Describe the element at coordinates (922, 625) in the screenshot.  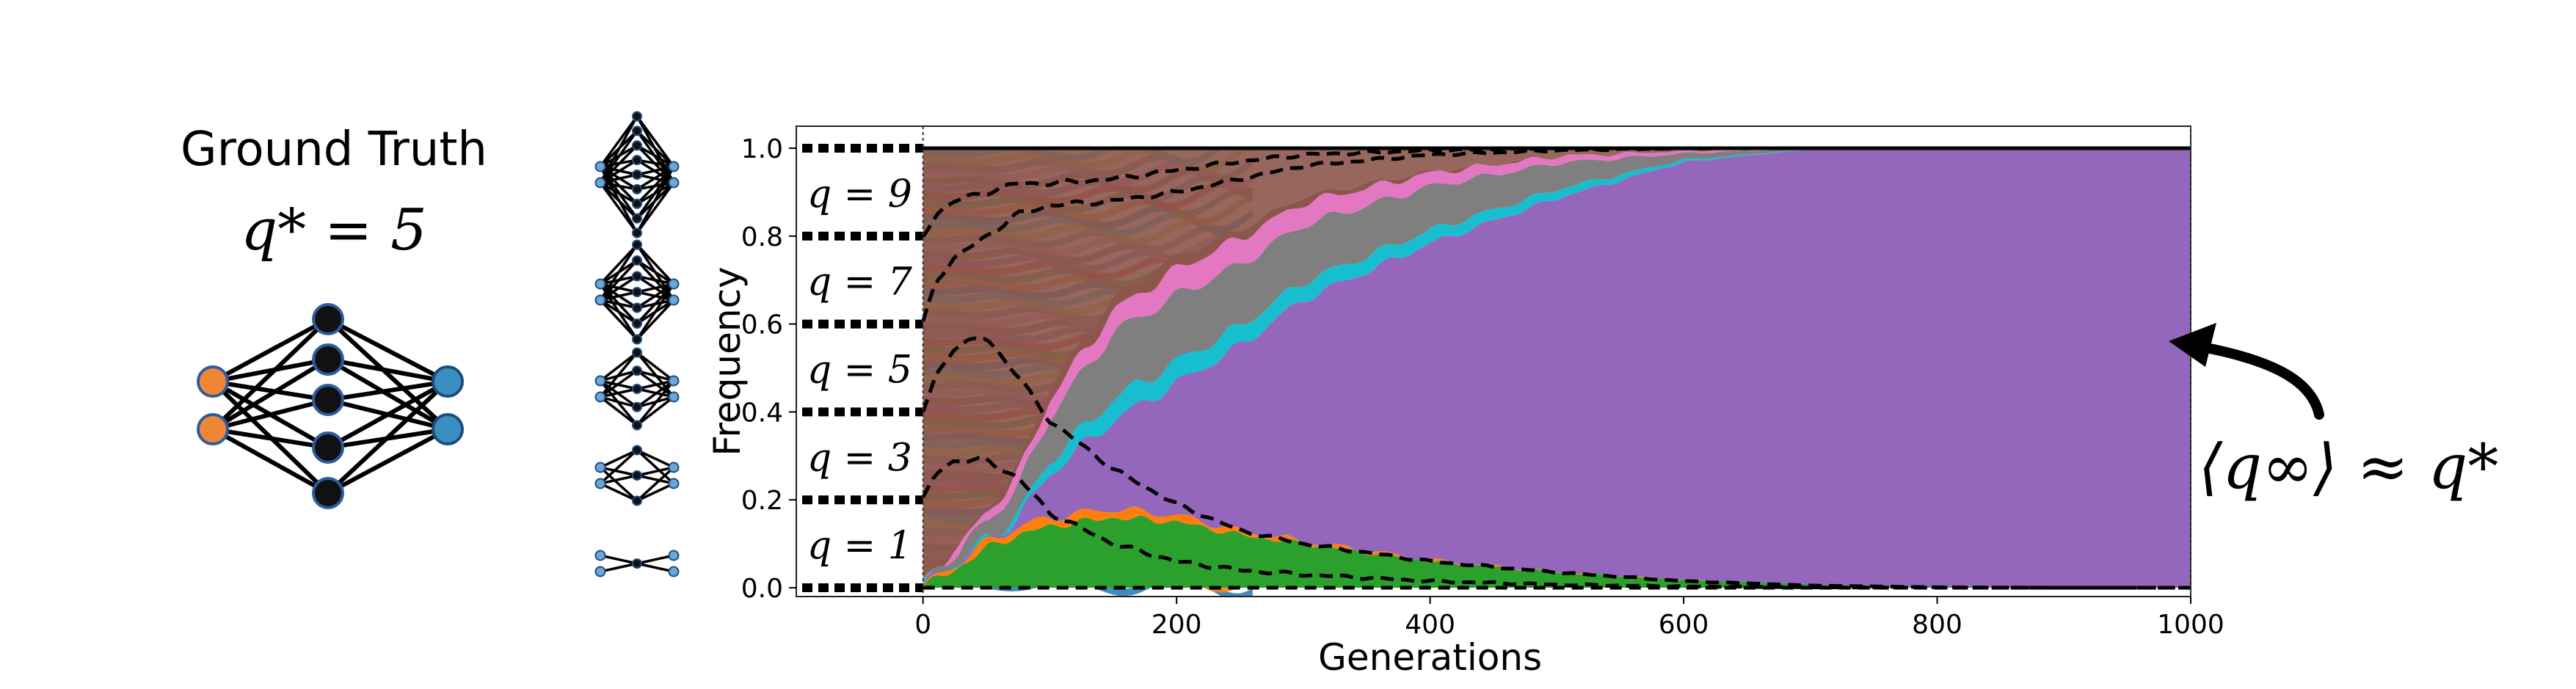
I see `x-tick-label: 0` at that location.